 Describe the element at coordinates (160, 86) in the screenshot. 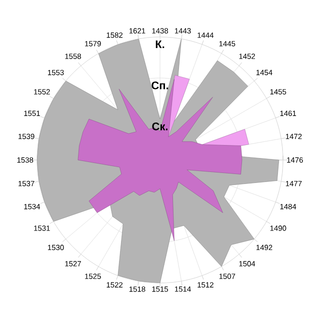

I see `y-tick-label: Сп.` at that location.